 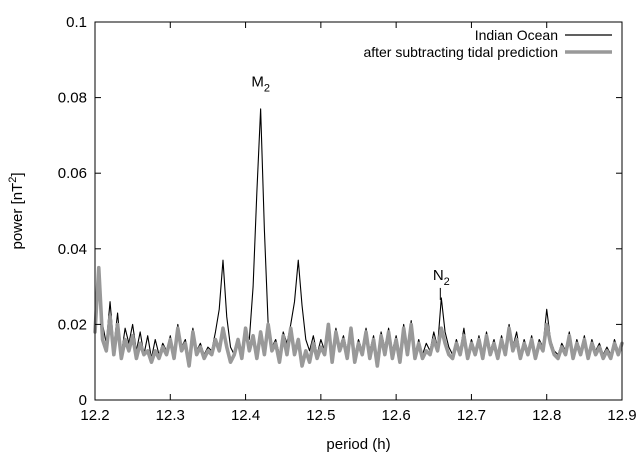 What do you see at coordinates (471, 415) in the screenshot?
I see `x-tick-label: 12.7` at bounding box center [471, 415].